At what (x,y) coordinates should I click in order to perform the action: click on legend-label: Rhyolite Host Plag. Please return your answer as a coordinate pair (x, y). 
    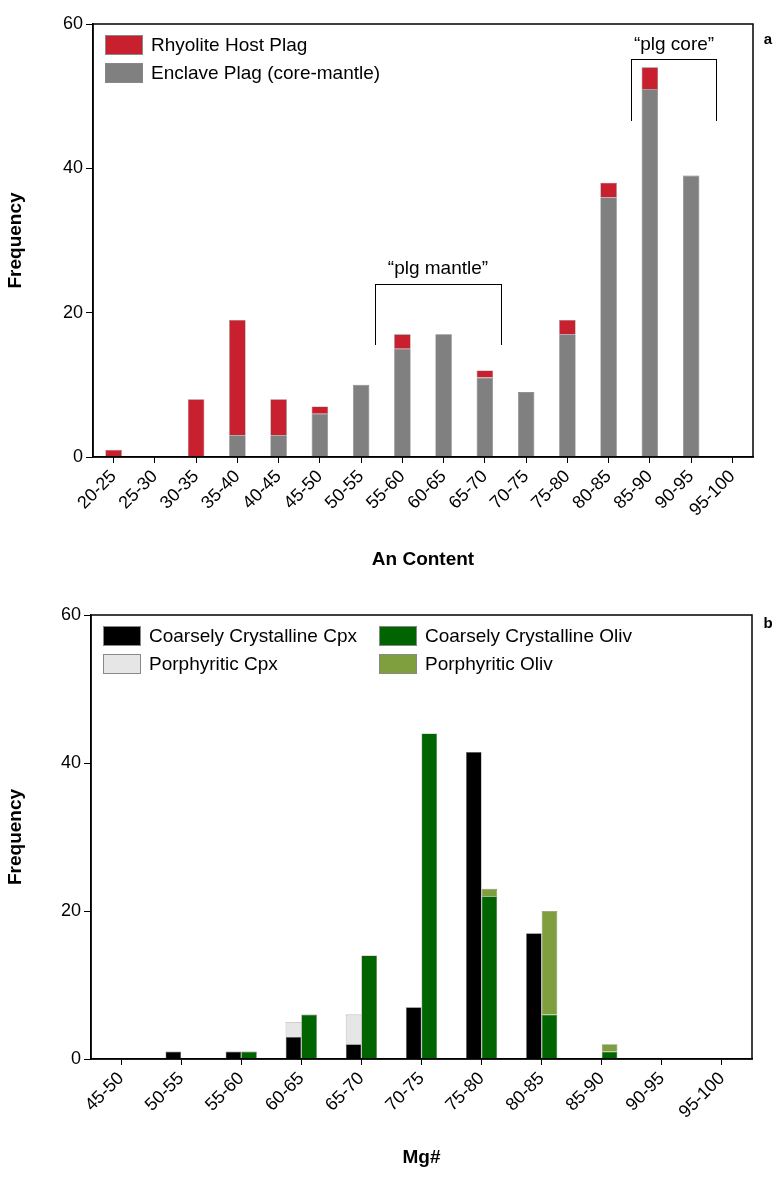
    Looking at the image, I should click on (229, 45).